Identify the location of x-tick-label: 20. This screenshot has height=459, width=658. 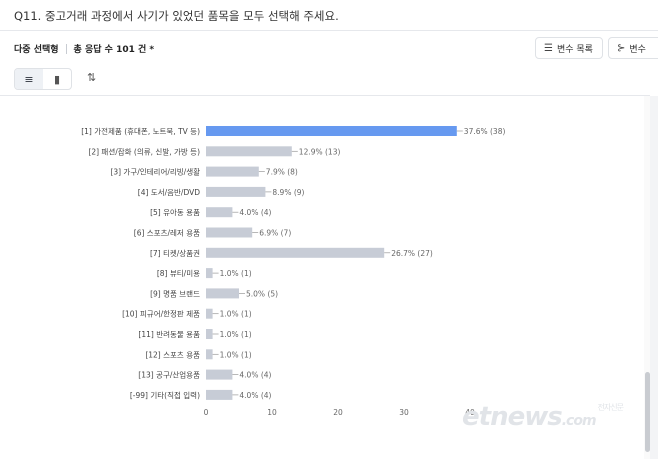
(338, 412).